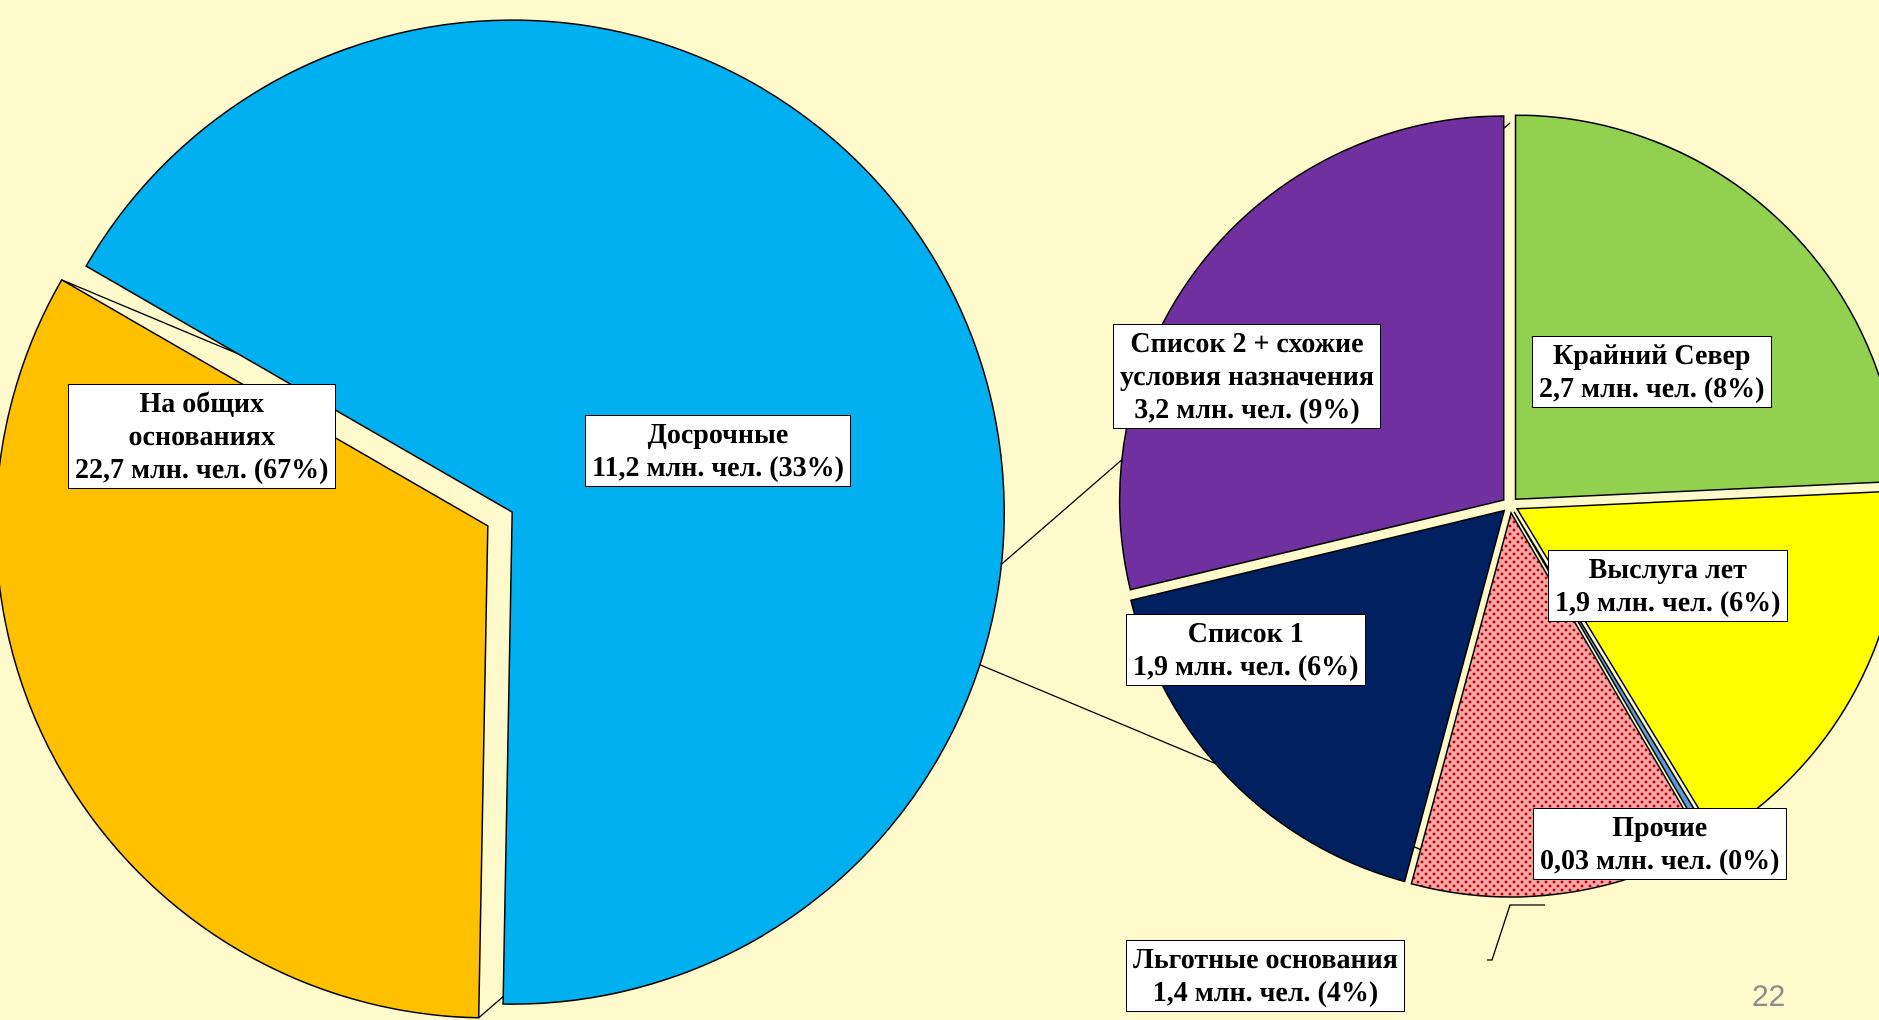 The width and height of the screenshot is (1879, 1020). Describe the element at coordinates (1660, 827) in the screenshot. I see `data-label-other-name-line: Прочие` at that location.